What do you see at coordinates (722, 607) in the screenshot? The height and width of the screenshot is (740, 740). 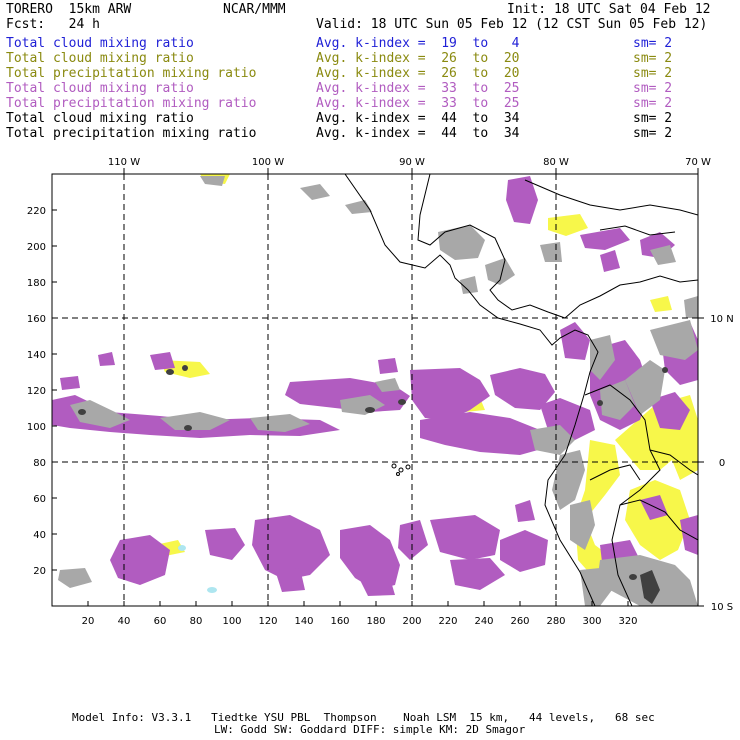 I see `lat-label: 10 S` at bounding box center [722, 607].